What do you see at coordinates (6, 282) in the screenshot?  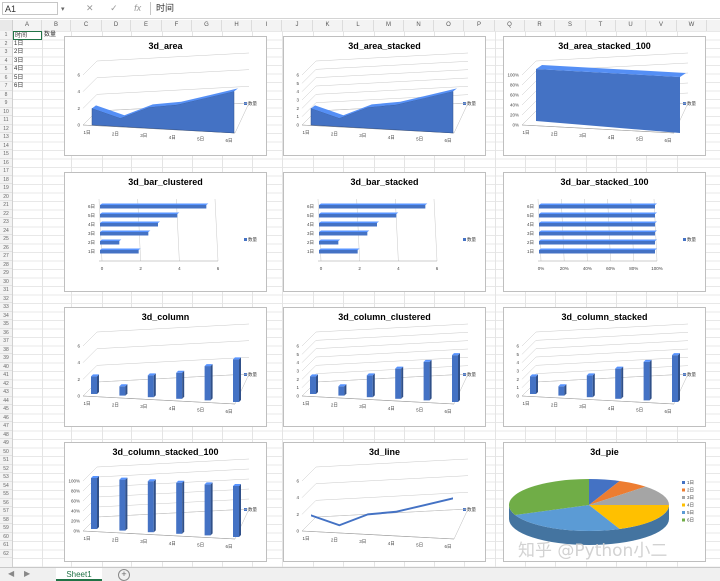 I see `row-header-30: 30` at bounding box center [6, 282].